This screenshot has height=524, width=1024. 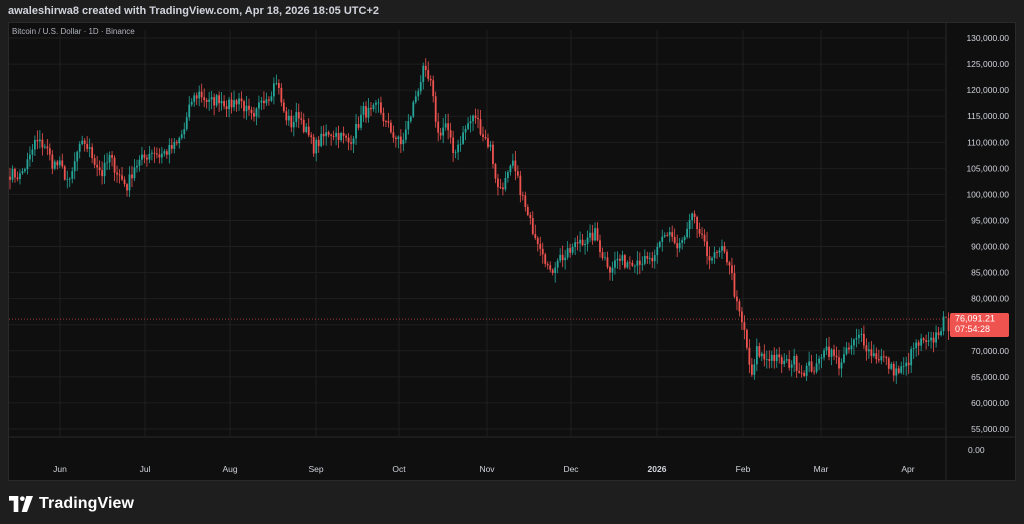 I want to click on price-tick-label: 130,000.00, so click(x=987, y=38).